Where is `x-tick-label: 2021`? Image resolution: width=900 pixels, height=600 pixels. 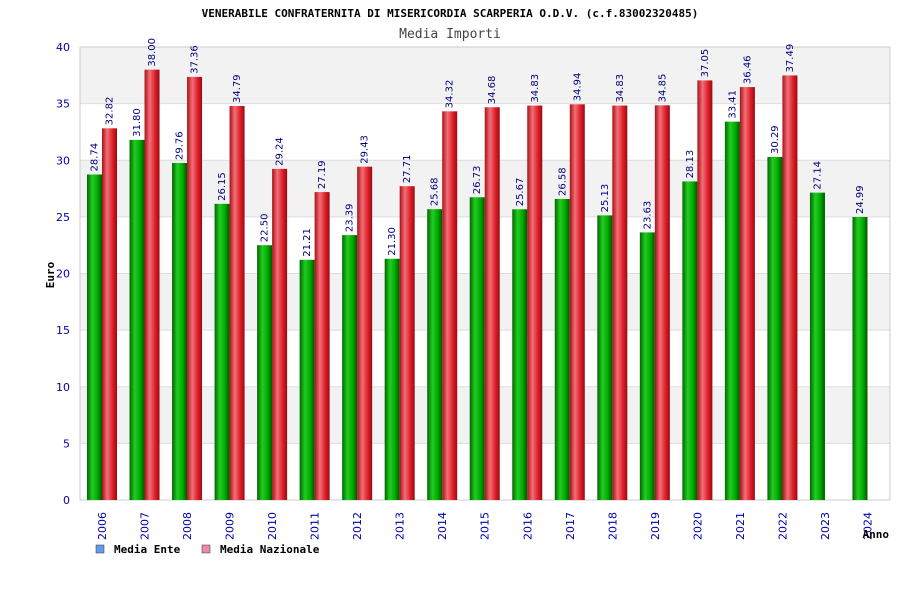
x-tick-label: 2021 is located at coordinates (740, 526).